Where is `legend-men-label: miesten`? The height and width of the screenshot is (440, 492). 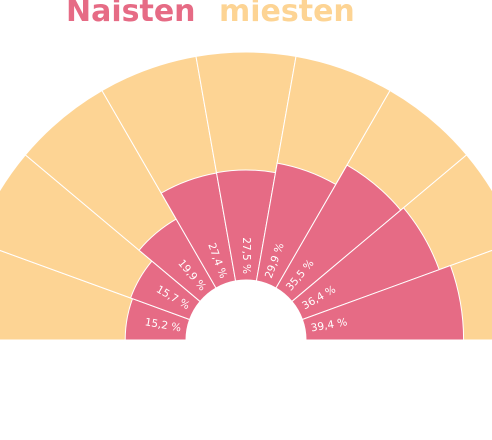
legend-men-label: miesten is located at coordinates (287, 14).